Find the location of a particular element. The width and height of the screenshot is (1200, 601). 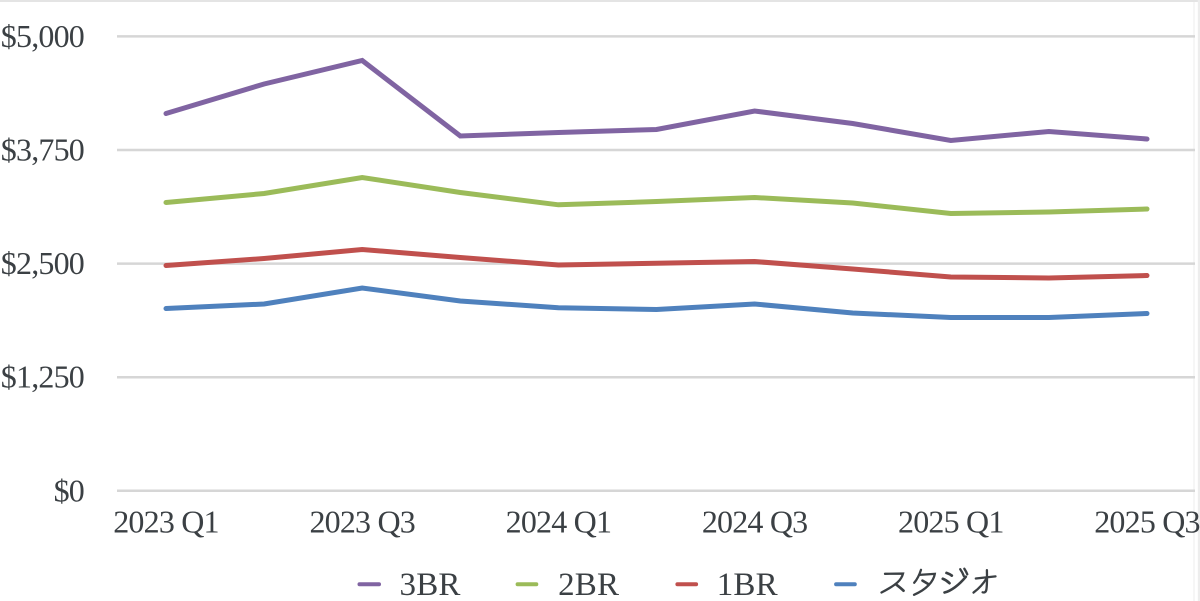

svg-text: 3BR is located at coordinates (430, 584).